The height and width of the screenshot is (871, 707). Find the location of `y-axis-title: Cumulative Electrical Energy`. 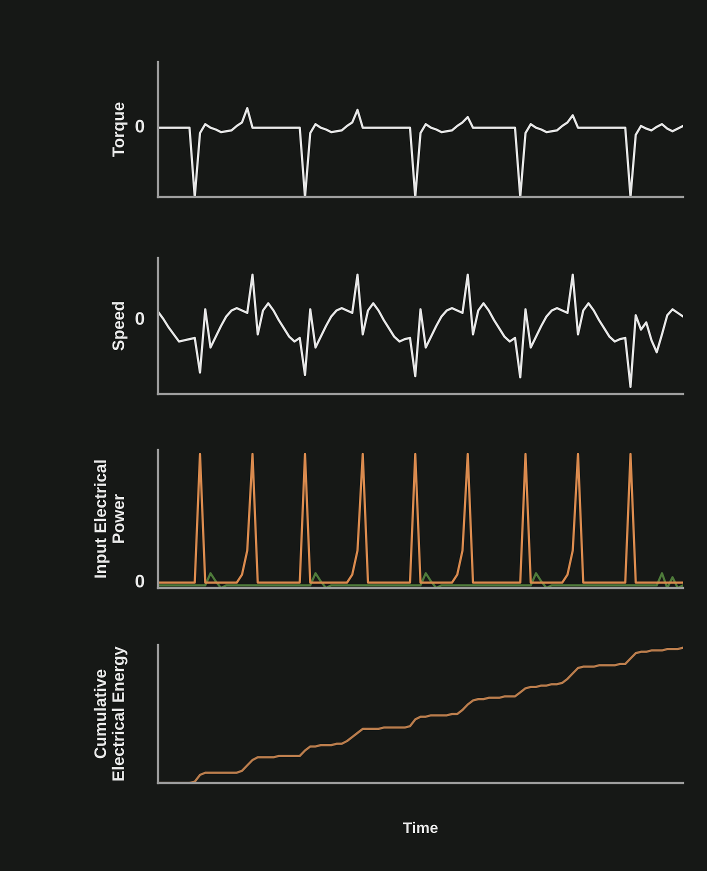

y-axis-title: Cumulative Electrical Energy is located at coordinates (111, 713).